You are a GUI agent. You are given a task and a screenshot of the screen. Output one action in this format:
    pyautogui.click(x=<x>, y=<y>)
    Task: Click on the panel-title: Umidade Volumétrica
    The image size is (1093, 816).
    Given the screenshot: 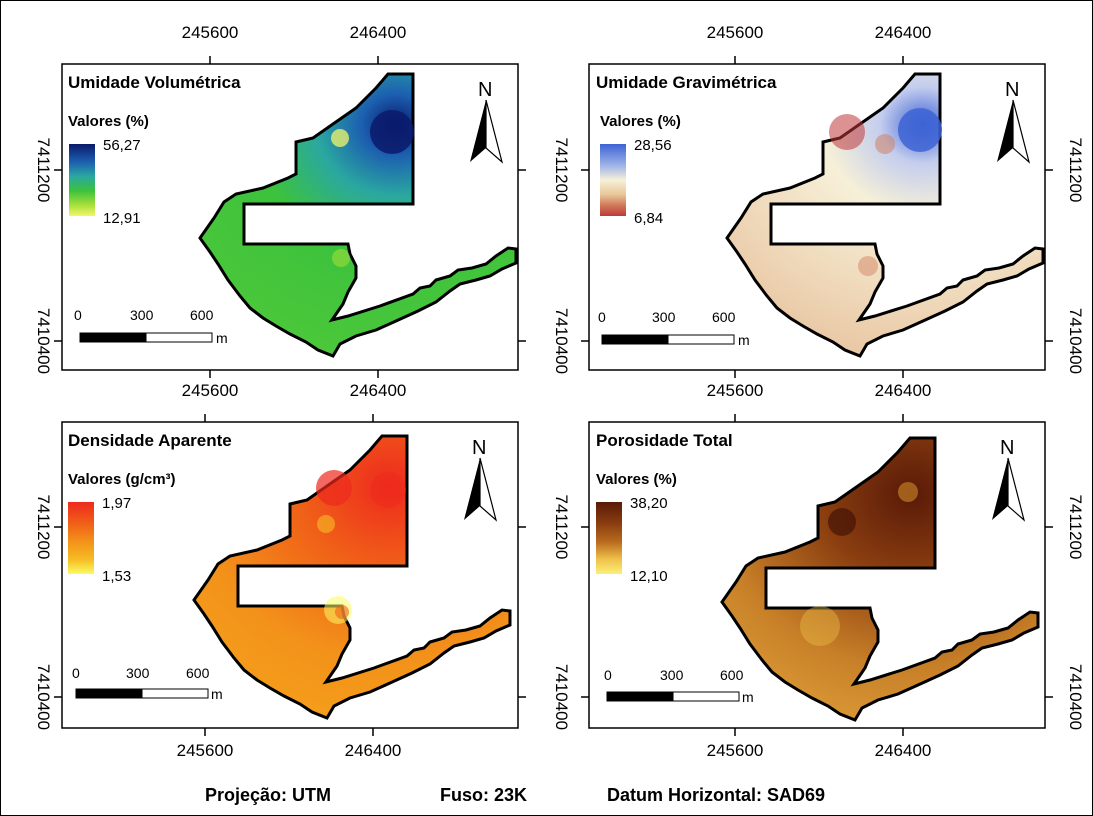 What is the action you would take?
    pyautogui.click(x=154, y=82)
    